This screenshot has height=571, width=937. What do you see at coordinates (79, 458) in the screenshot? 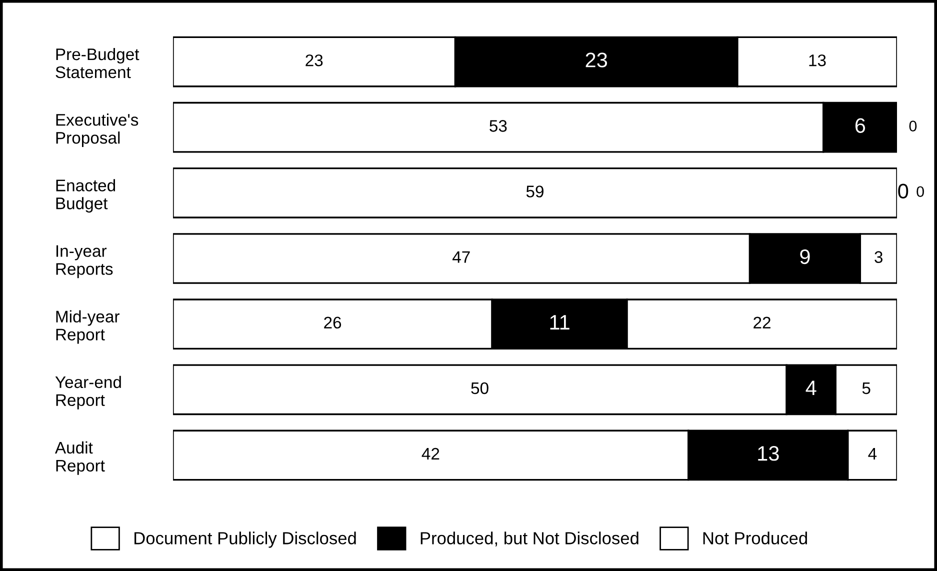
I see `y-tick-label: Audit Report` at bounding box center [79, 458].